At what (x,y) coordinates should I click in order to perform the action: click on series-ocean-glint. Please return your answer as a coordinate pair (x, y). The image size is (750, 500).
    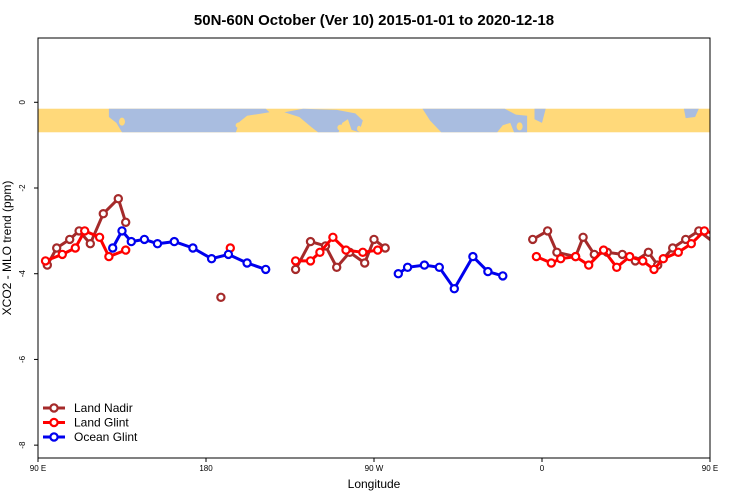
    Looking at the image, I should click on (428, 260).